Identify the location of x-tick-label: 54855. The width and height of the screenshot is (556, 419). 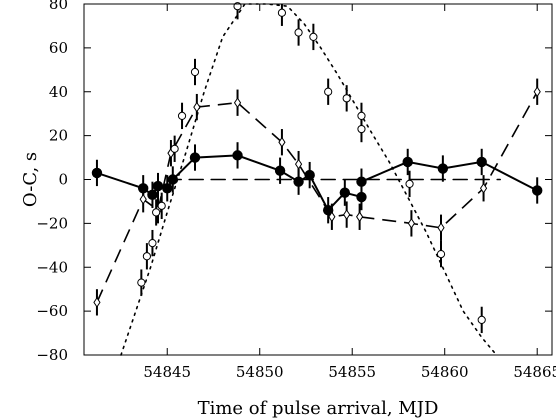
(352, 372).